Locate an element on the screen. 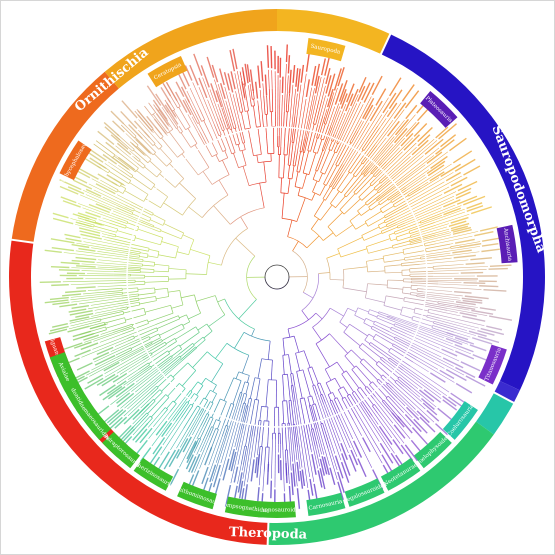 This screenshot has width=555, height=555. svg-text: Tyrannosauroidea is located at coordinates (277, 511).